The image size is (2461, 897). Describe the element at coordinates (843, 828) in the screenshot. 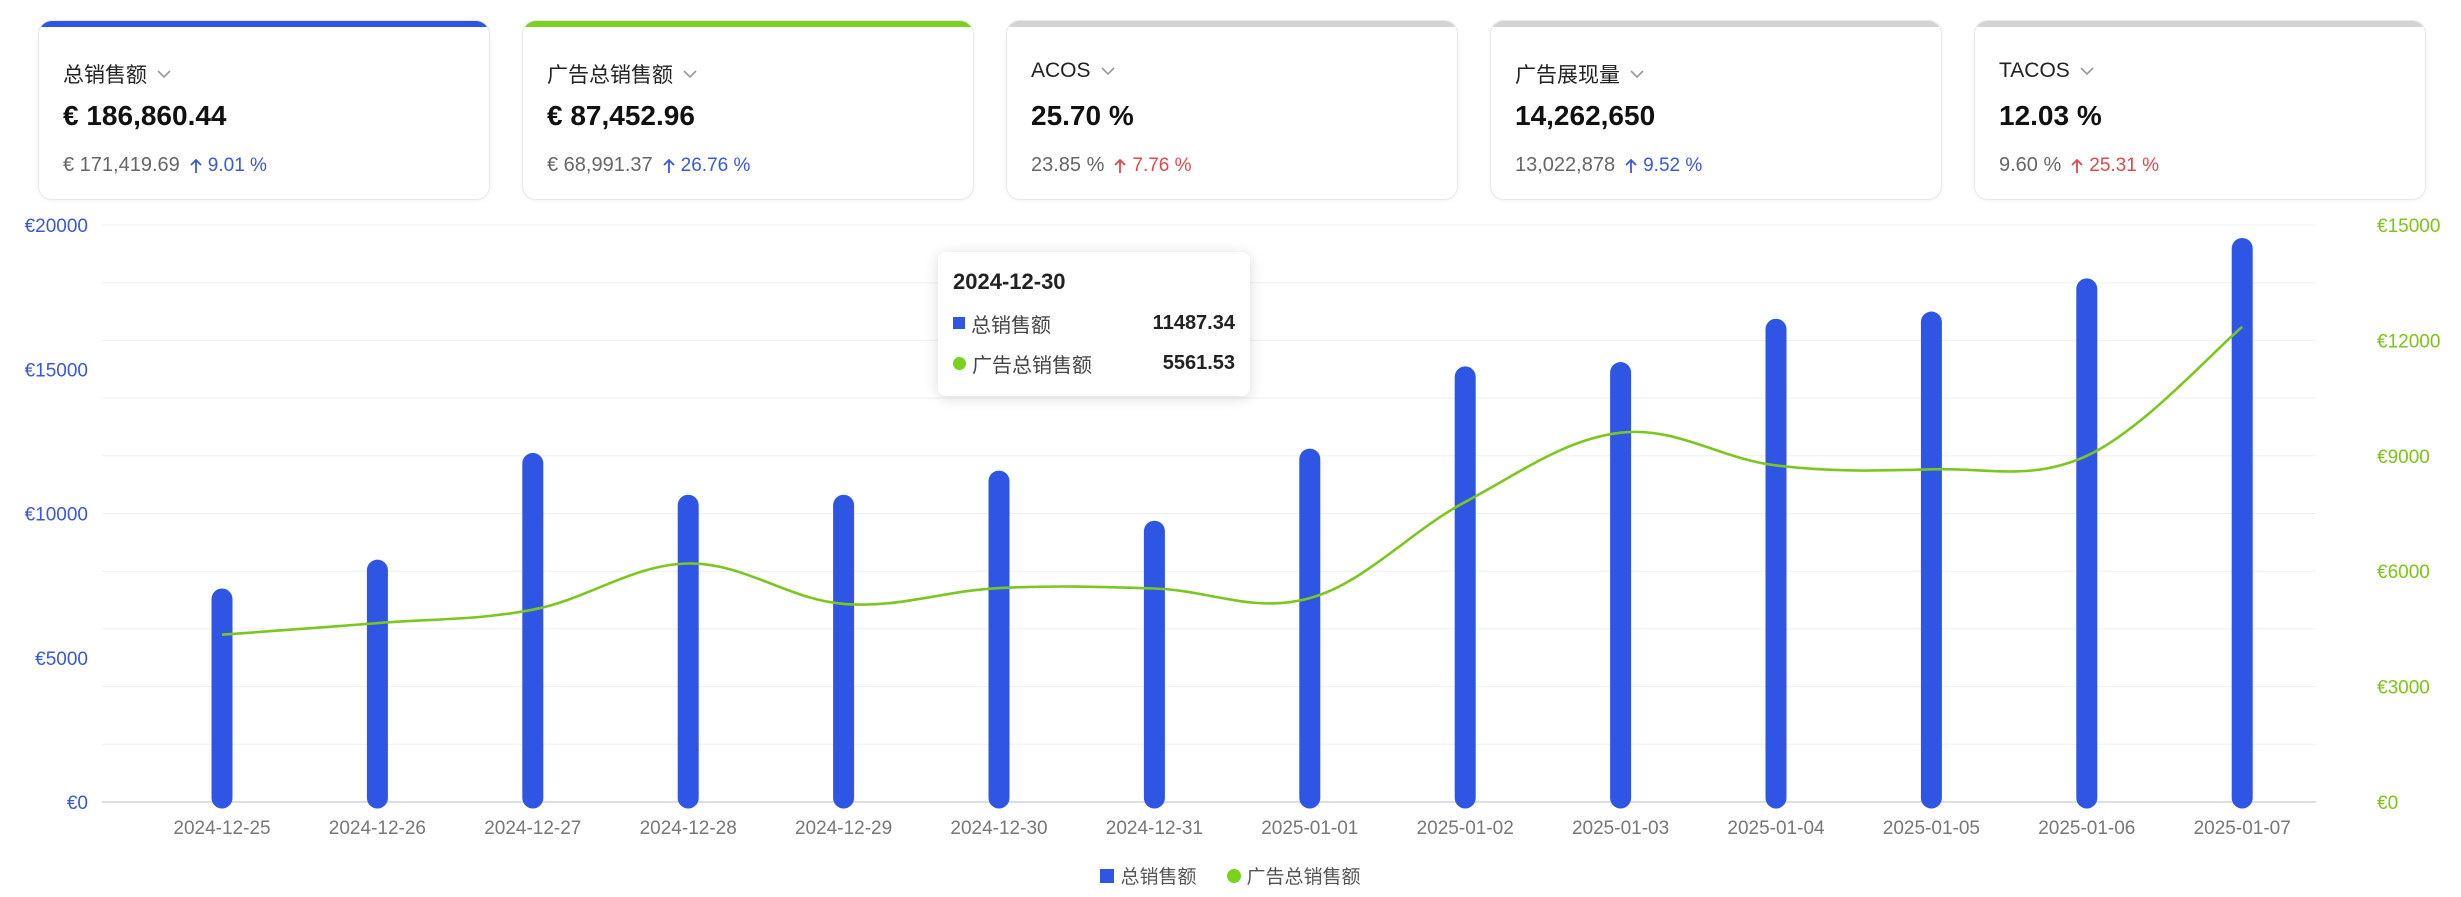

I see `x-tick-label: 2024-12-29` at that location.